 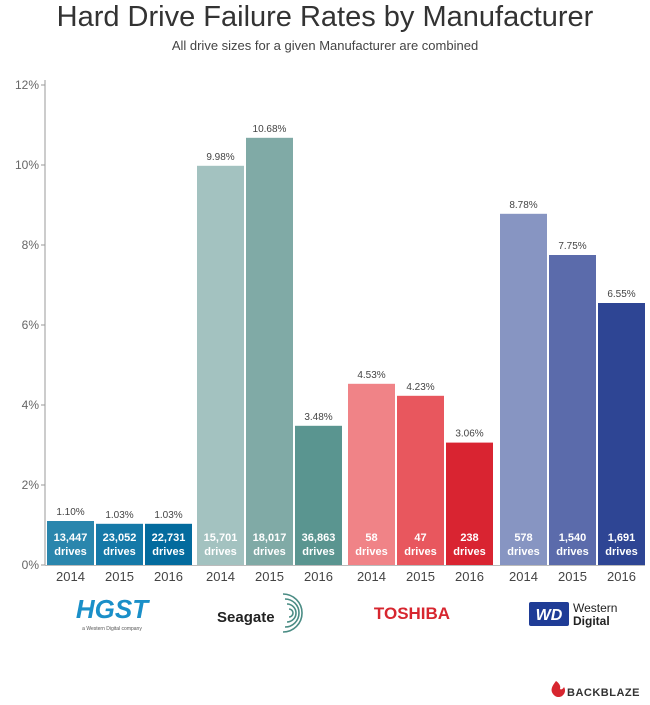 I want to click on wd-badge-icon, so click(x=549, y=614).